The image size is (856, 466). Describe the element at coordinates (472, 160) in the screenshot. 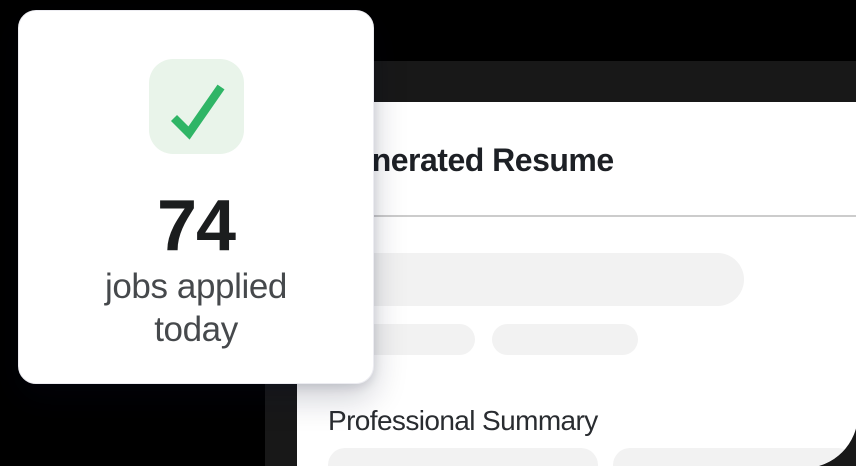

I see `resume-panel-title: Generated Resume` at that location.